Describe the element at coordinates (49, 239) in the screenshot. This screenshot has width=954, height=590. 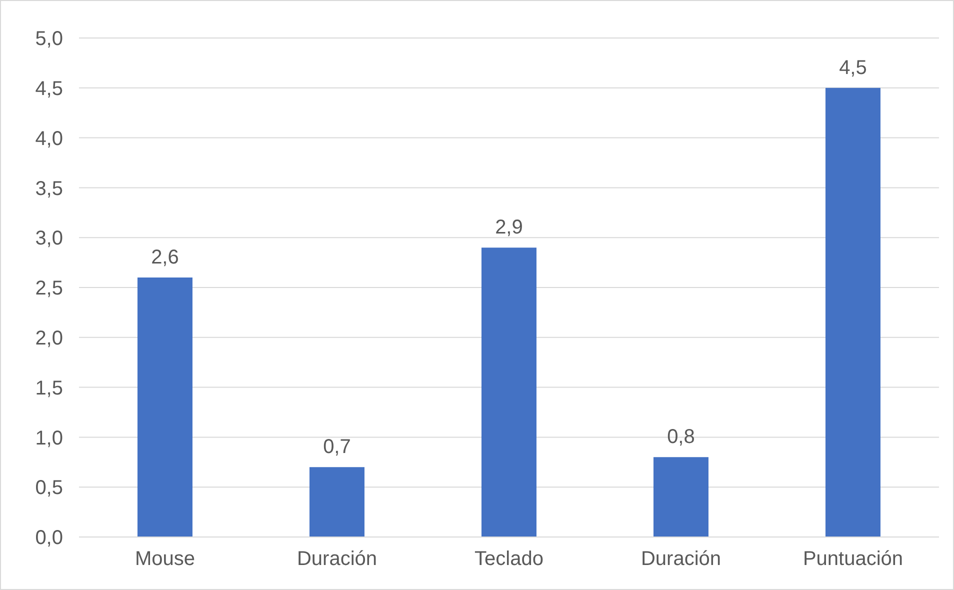
I see `y-tick-label: 3,0` at that location.